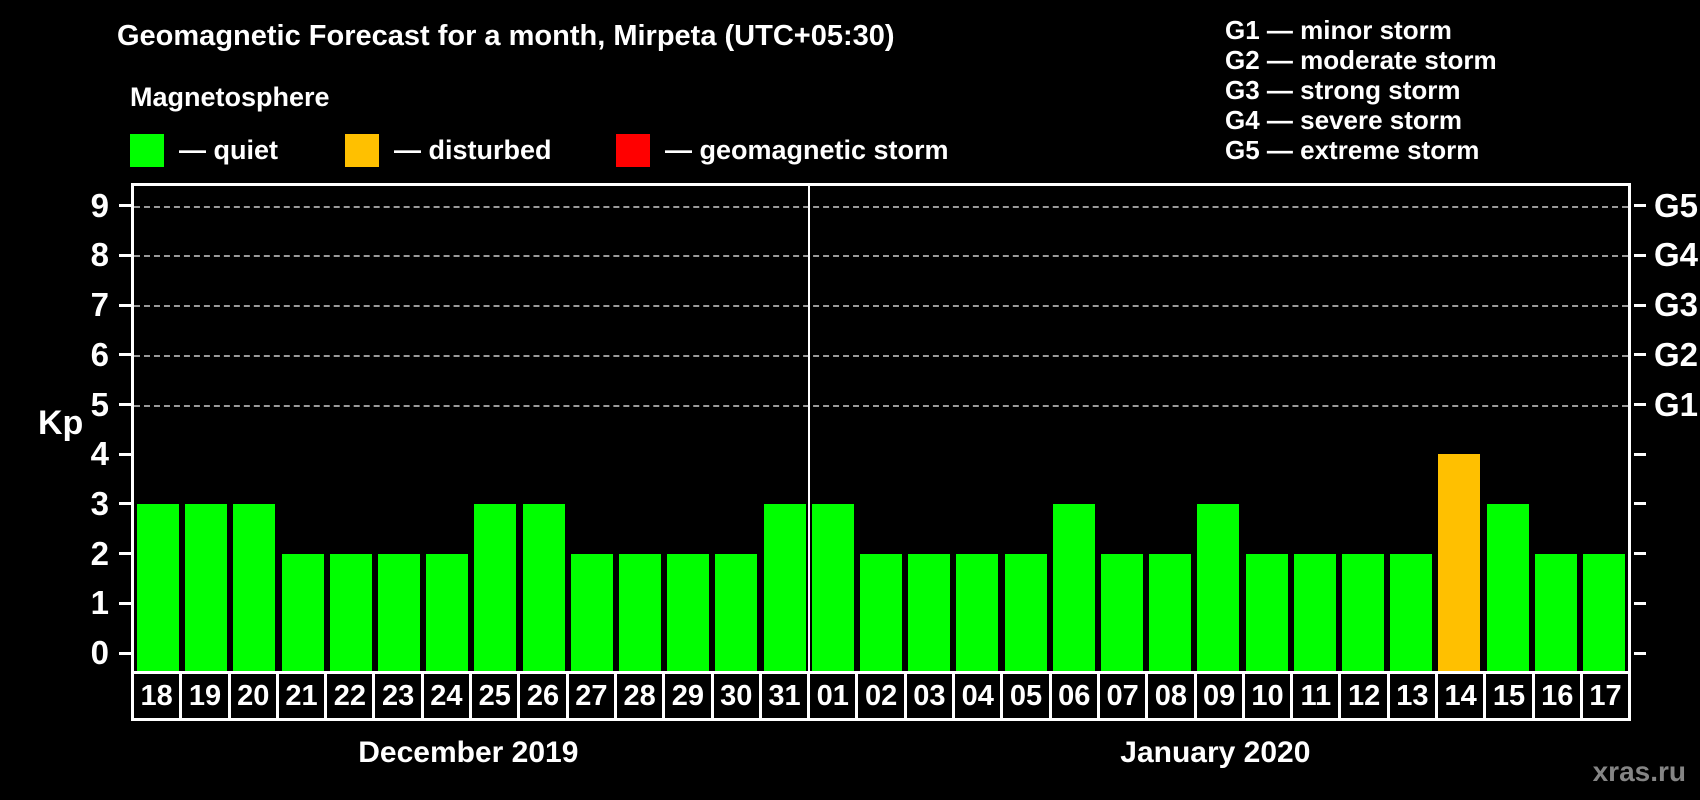 The image size is (1700, 800). Describe the element at coordinates (448, 150) in the screenshot. I see `legend-item-disturbed: — disturbed` at that location.